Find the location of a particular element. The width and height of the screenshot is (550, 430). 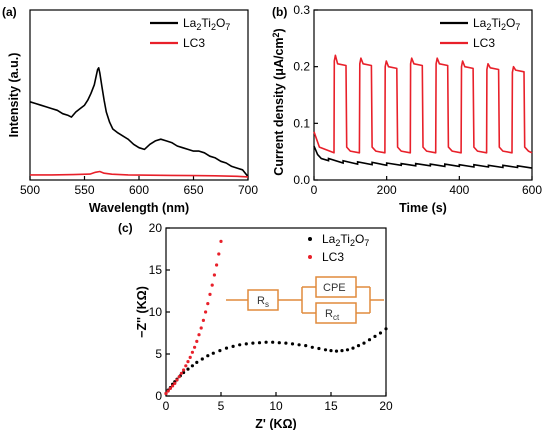

panel-b-x-axis-title: Time (s) is located at coordinates (423, 208).